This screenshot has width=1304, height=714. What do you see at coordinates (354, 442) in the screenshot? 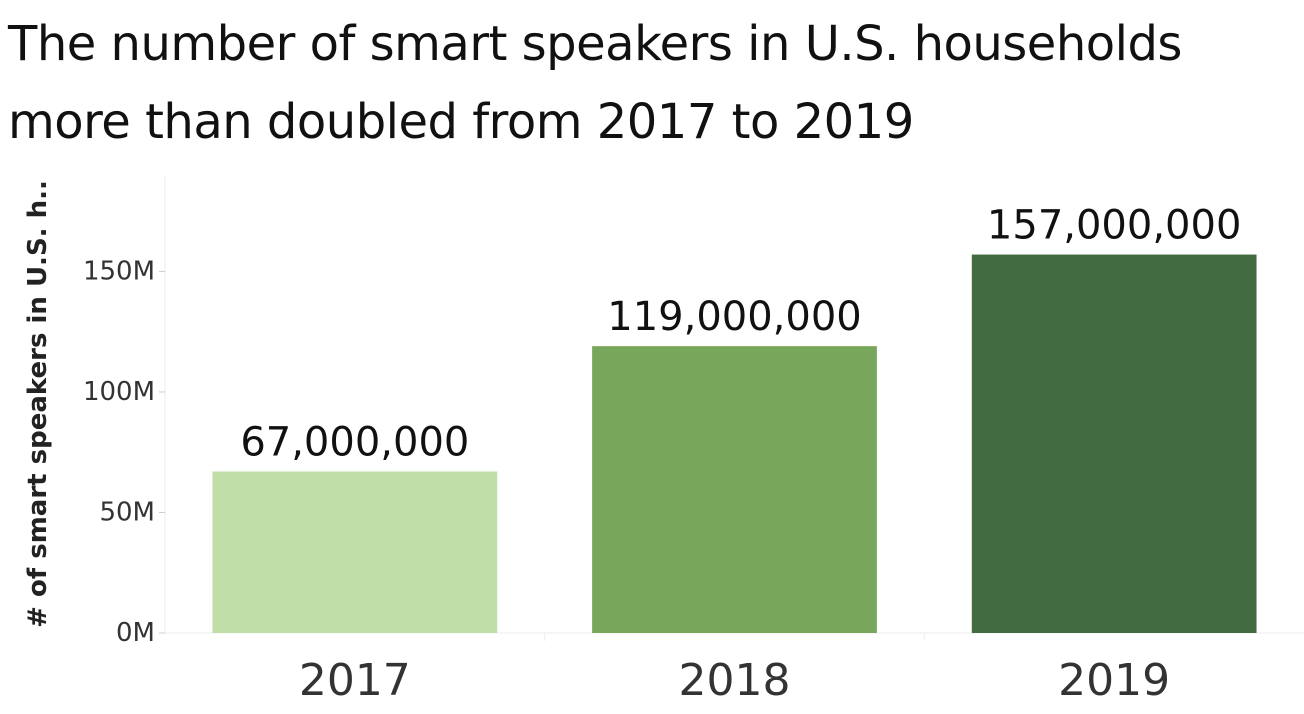
I see `data-label-2017: 67,000,000` at bounding box center [354, 442].